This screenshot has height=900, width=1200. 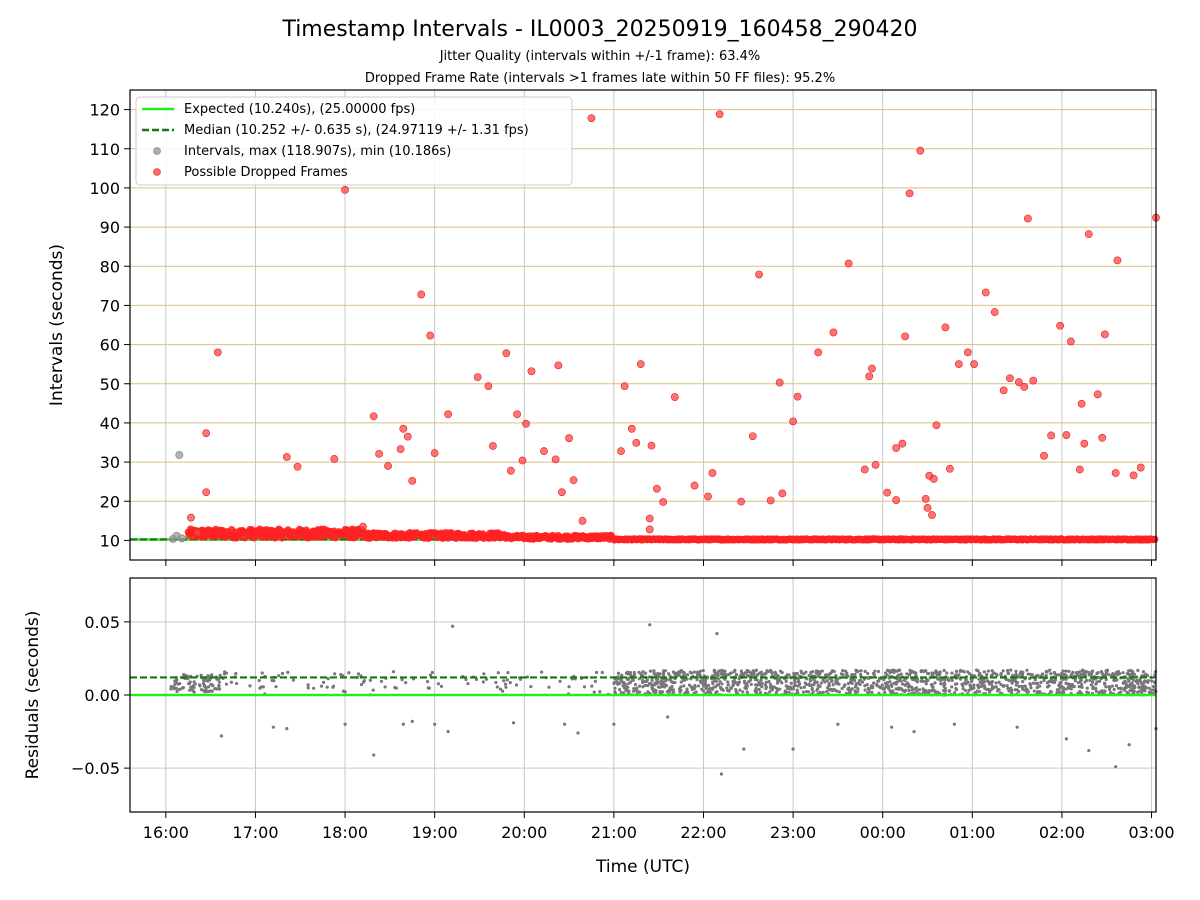 I want to click on legend-expected-label: Expected (10.240s), (25.00000 fps), so click(x=299, y=109).